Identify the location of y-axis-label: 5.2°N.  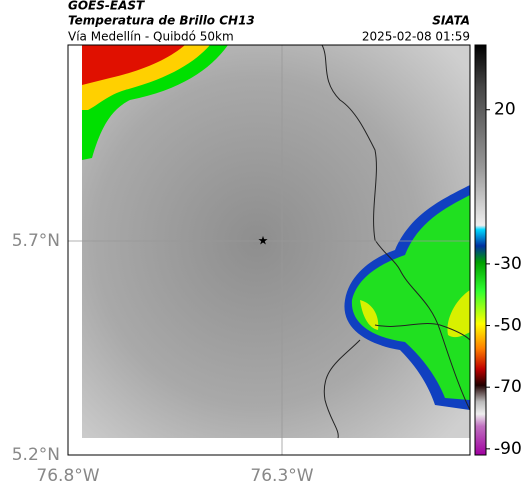
(36, 455).